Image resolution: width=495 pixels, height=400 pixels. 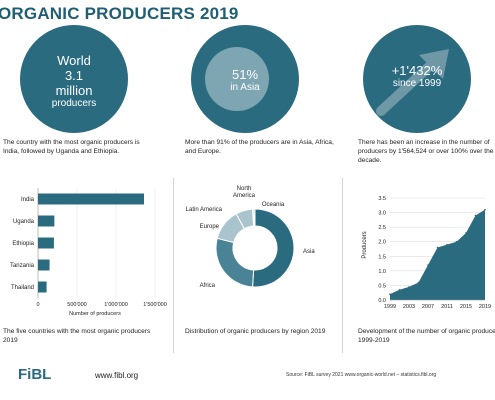 I want to click on bar-tanzania, so click(x=44, y=265).